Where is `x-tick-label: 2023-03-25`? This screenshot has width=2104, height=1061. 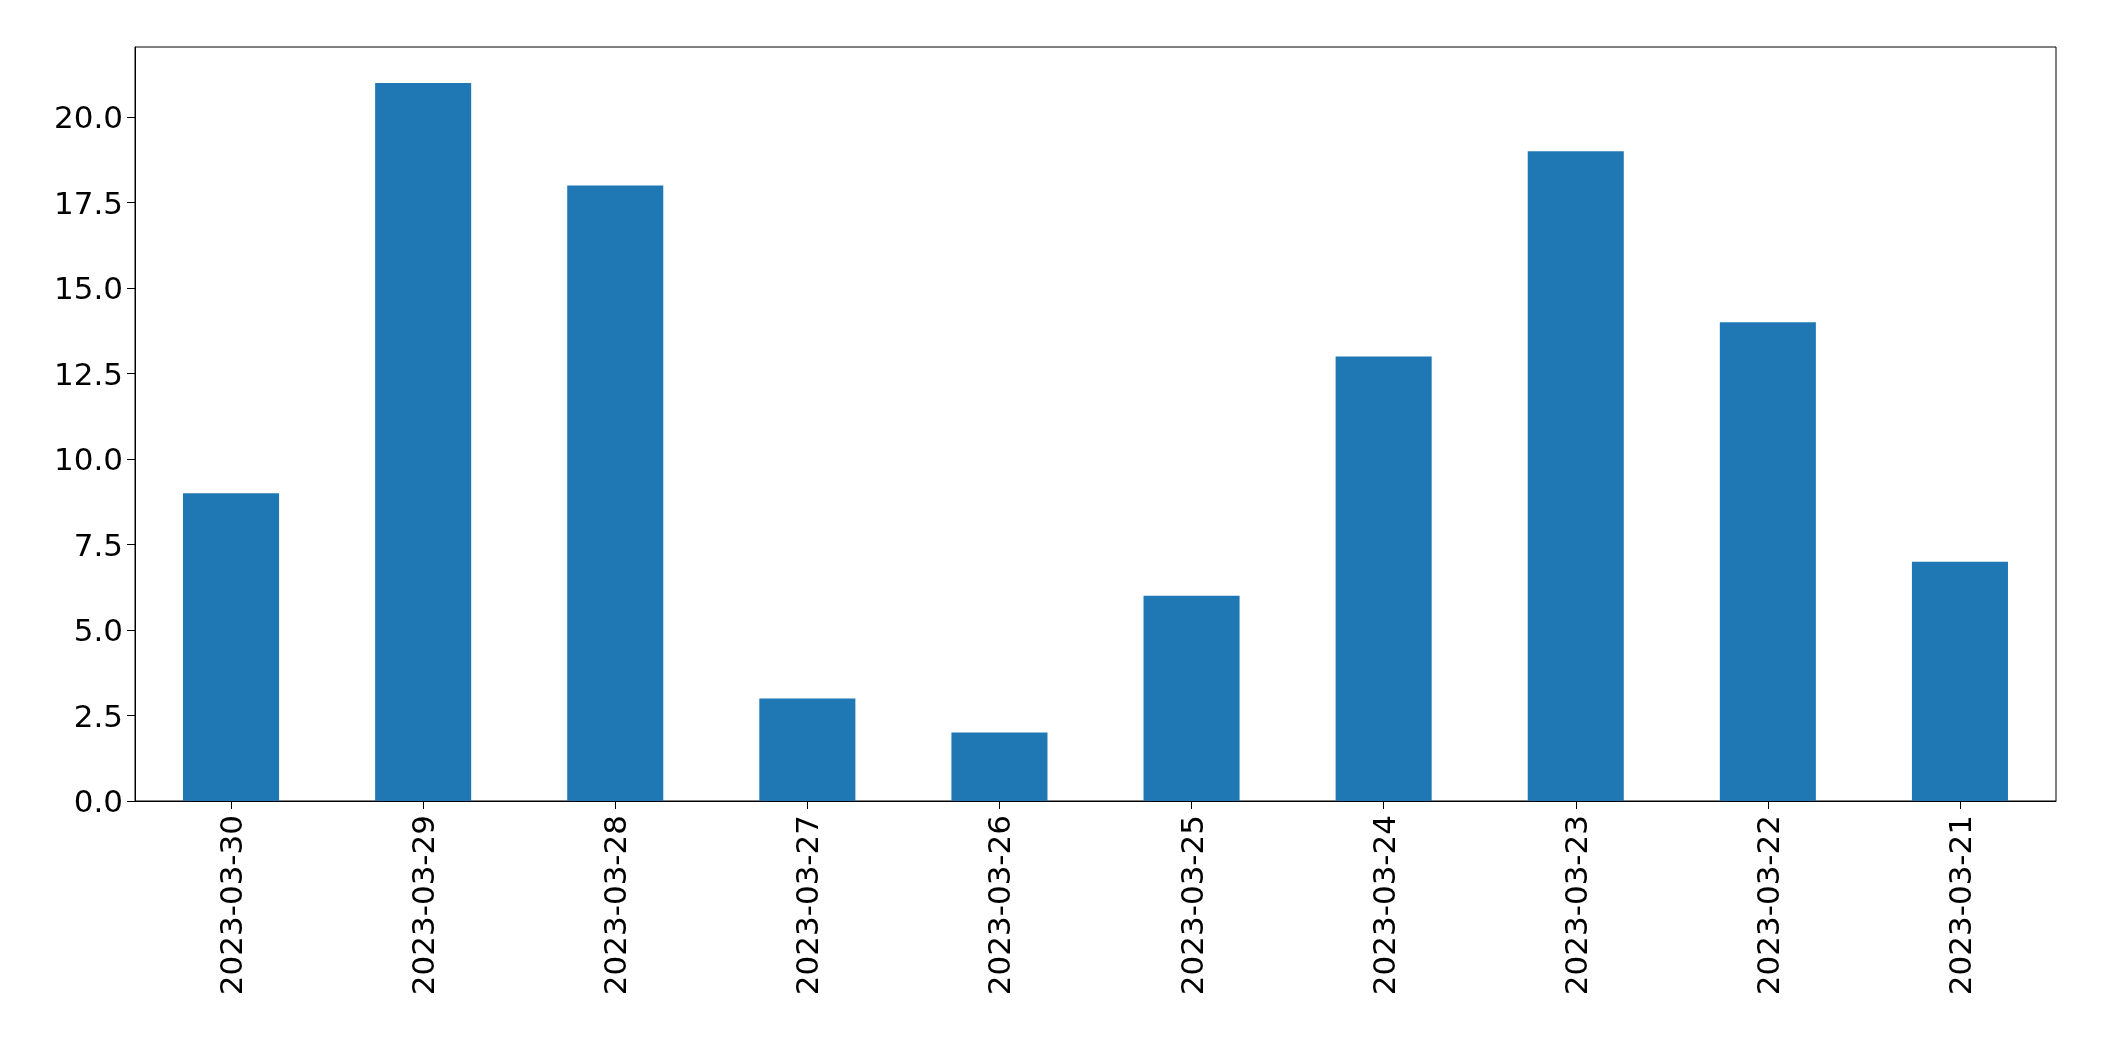 x-tick-label: 2023-03-25 is located at coordinates (1191, 905).